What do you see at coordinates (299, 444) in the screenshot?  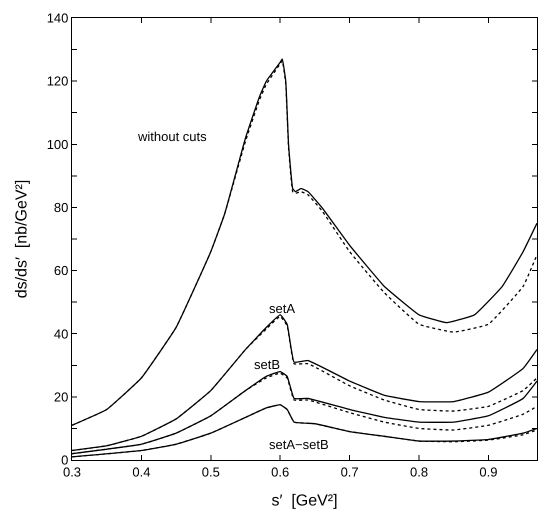 I see `annotation: setA−setB` at bounding box center [299, 444].